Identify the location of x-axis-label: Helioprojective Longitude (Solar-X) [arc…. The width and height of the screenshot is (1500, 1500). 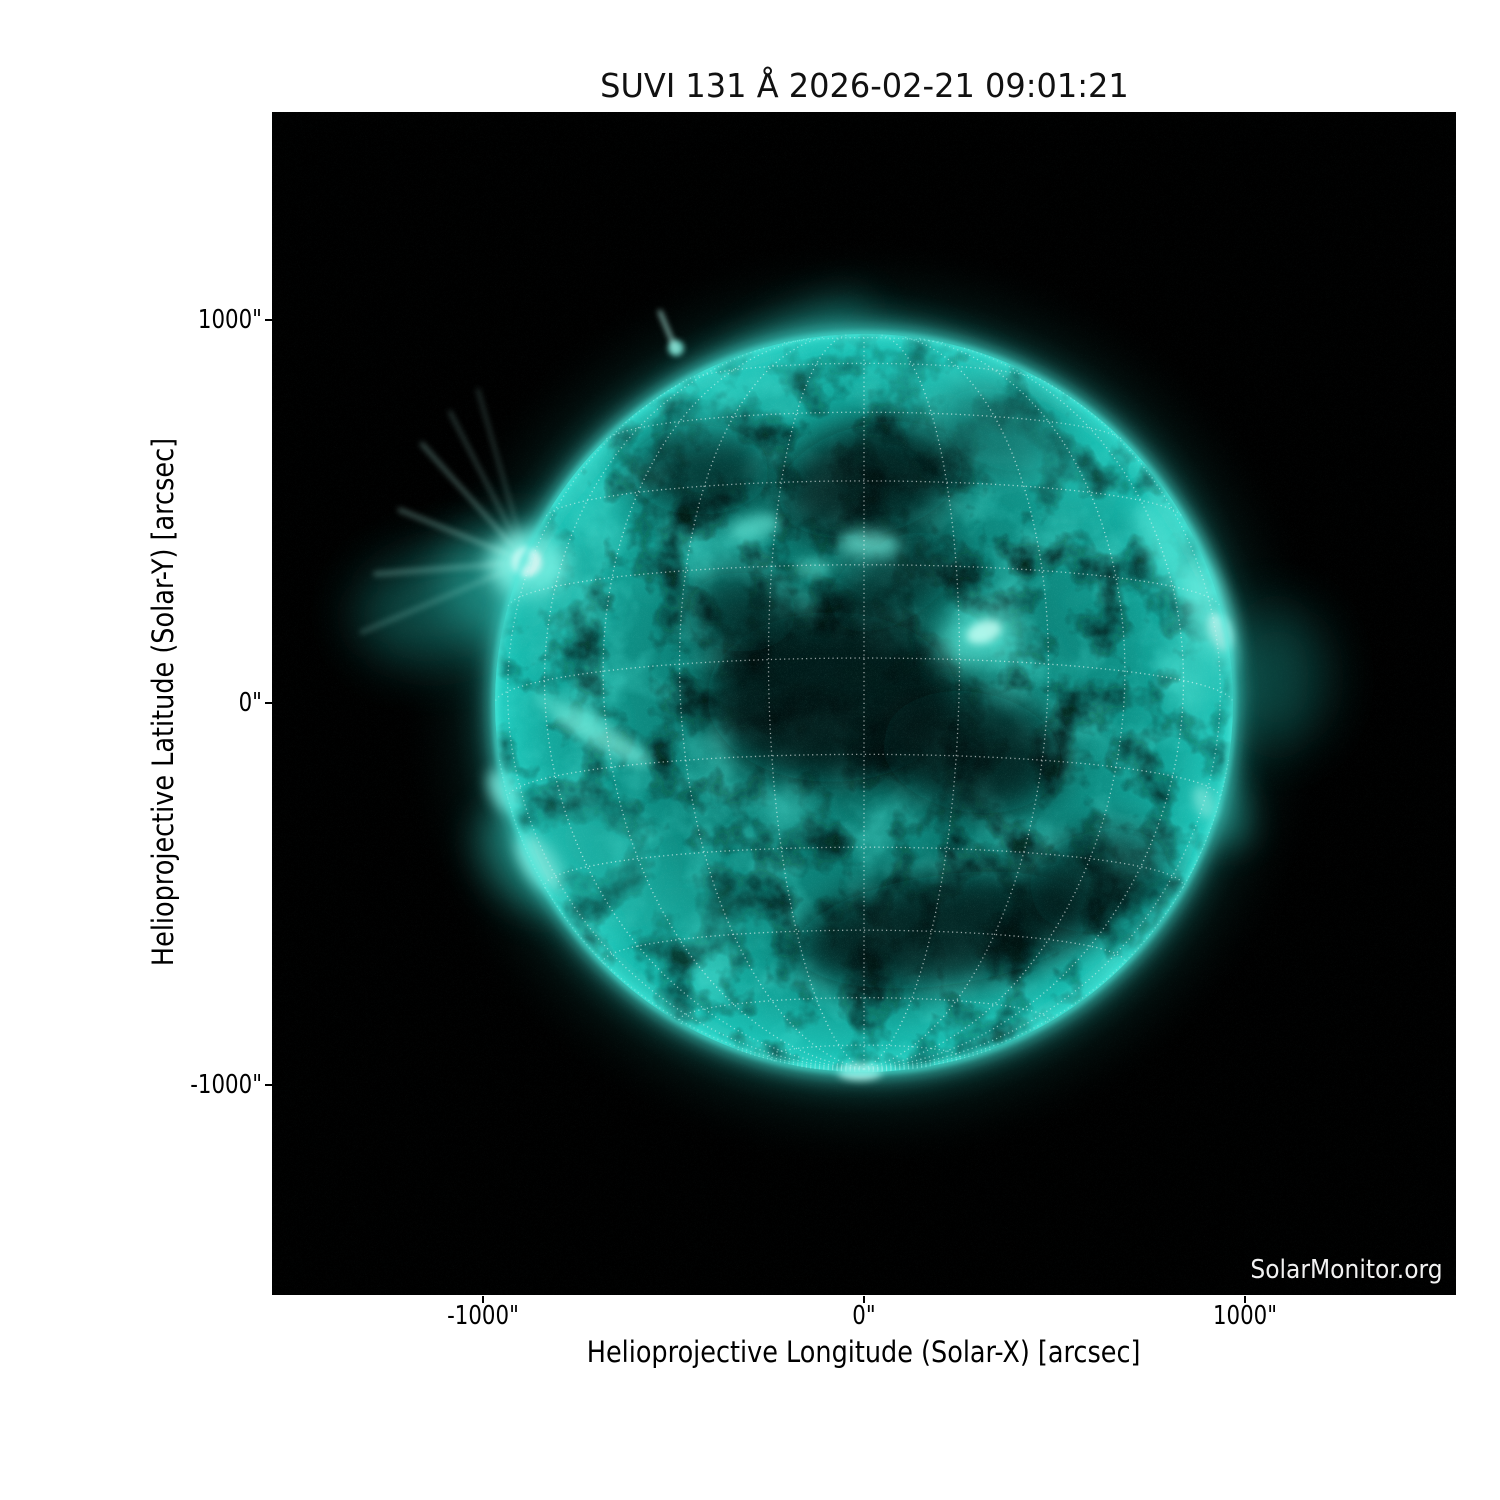
(864, 1352).